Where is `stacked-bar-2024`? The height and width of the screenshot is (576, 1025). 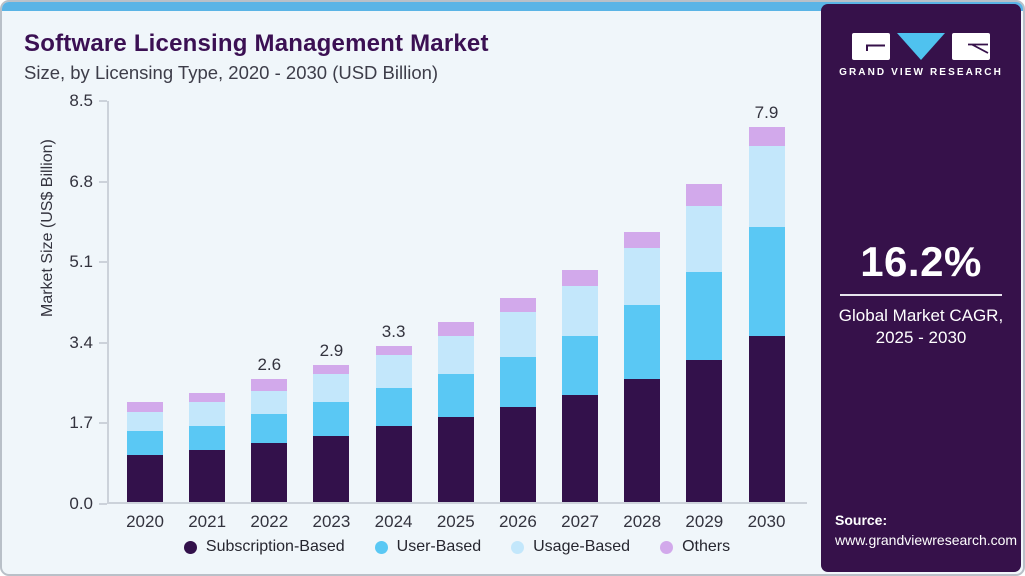 stacked-bar-2024 is located at coordinates (393, 423).